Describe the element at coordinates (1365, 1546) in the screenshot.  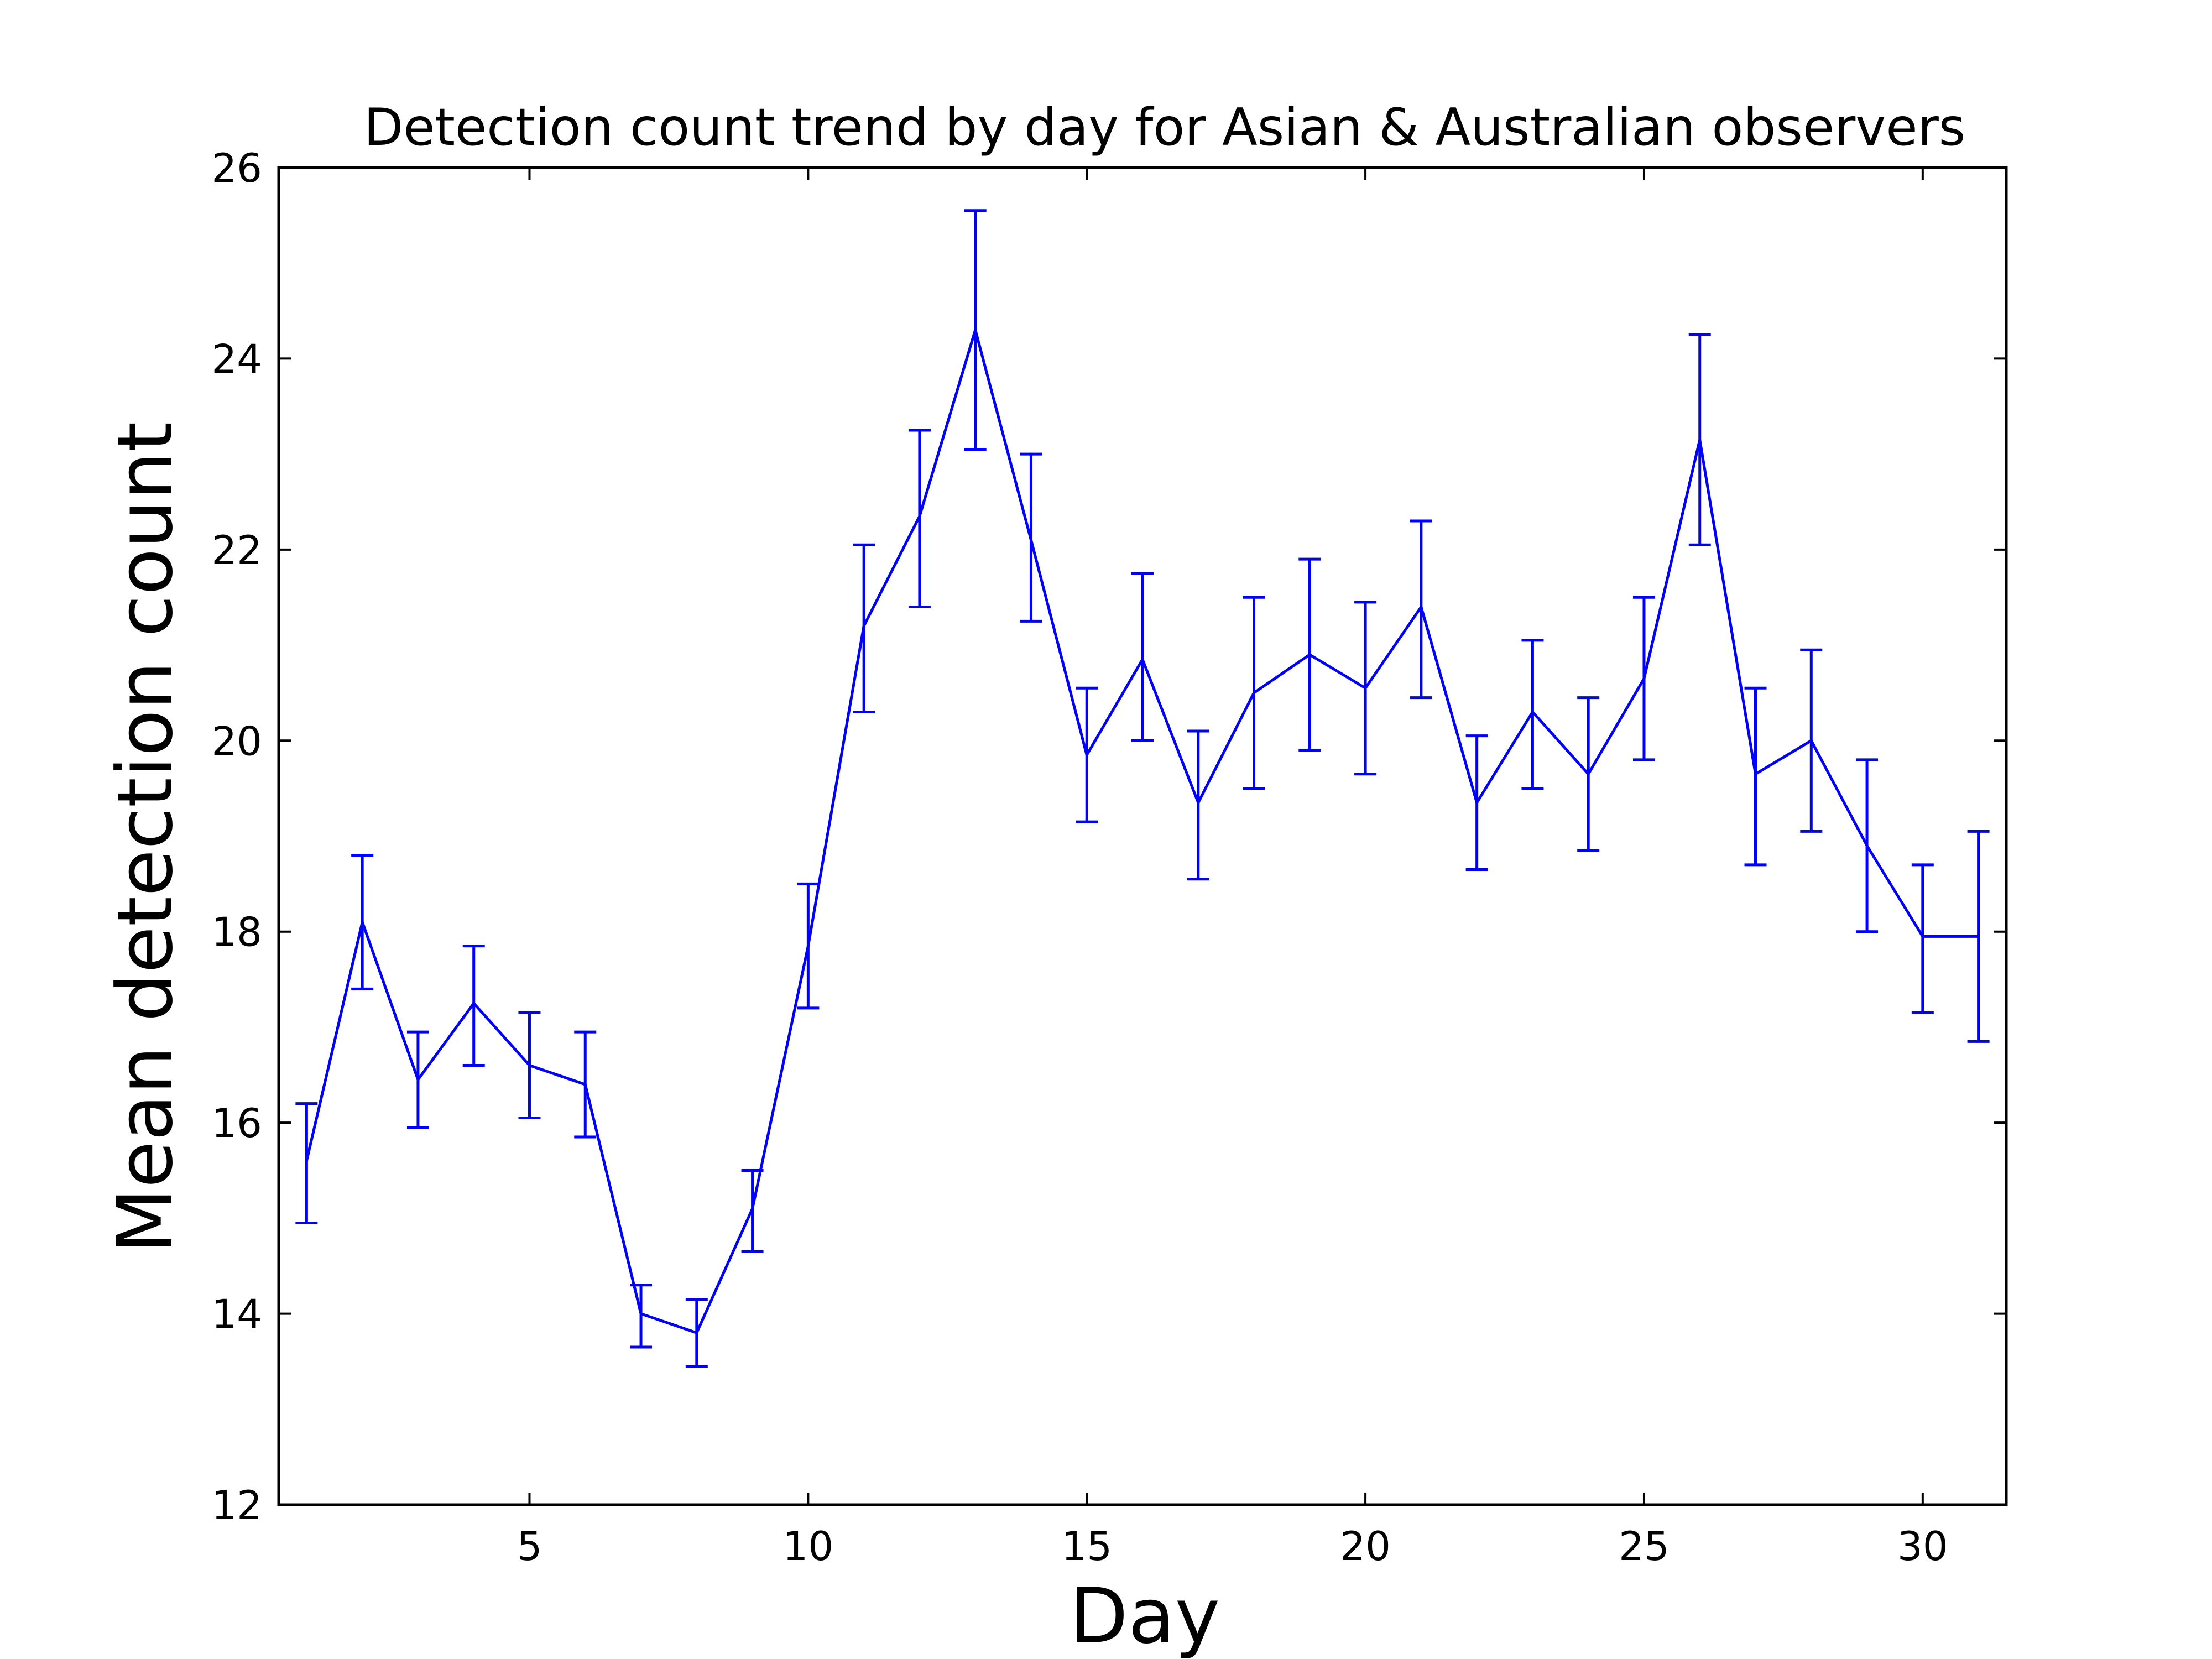
I see `x-tick-label: 20` at that location.